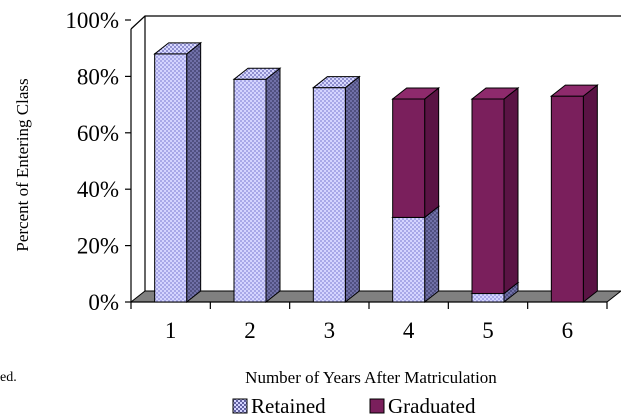 The image size is (621, 417). I want to click on x-tick-label: 2, so click(250, 330).